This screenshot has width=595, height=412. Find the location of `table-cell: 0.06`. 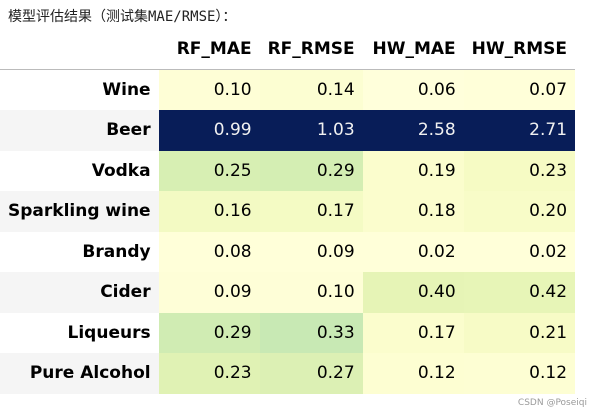

table-cell: 0.06 is located at coordinates (413, 89).